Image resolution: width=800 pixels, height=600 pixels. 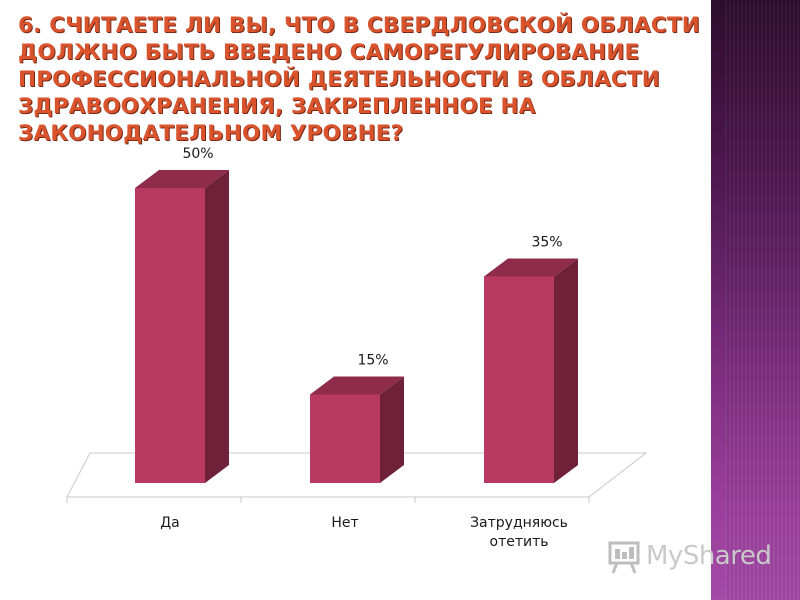 I want to click on category-label: Нет, so click(x=344, y=523).